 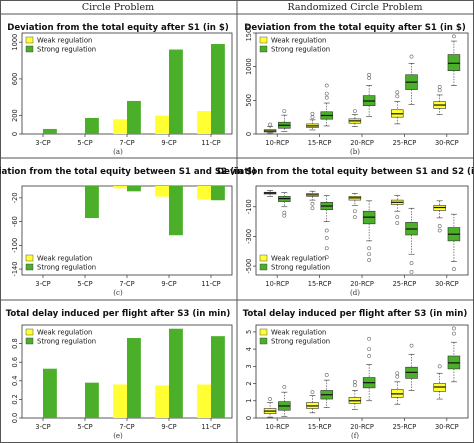 I want to click on x-tick-label-b-0: 10-RCP, so click(x=277, y=143).